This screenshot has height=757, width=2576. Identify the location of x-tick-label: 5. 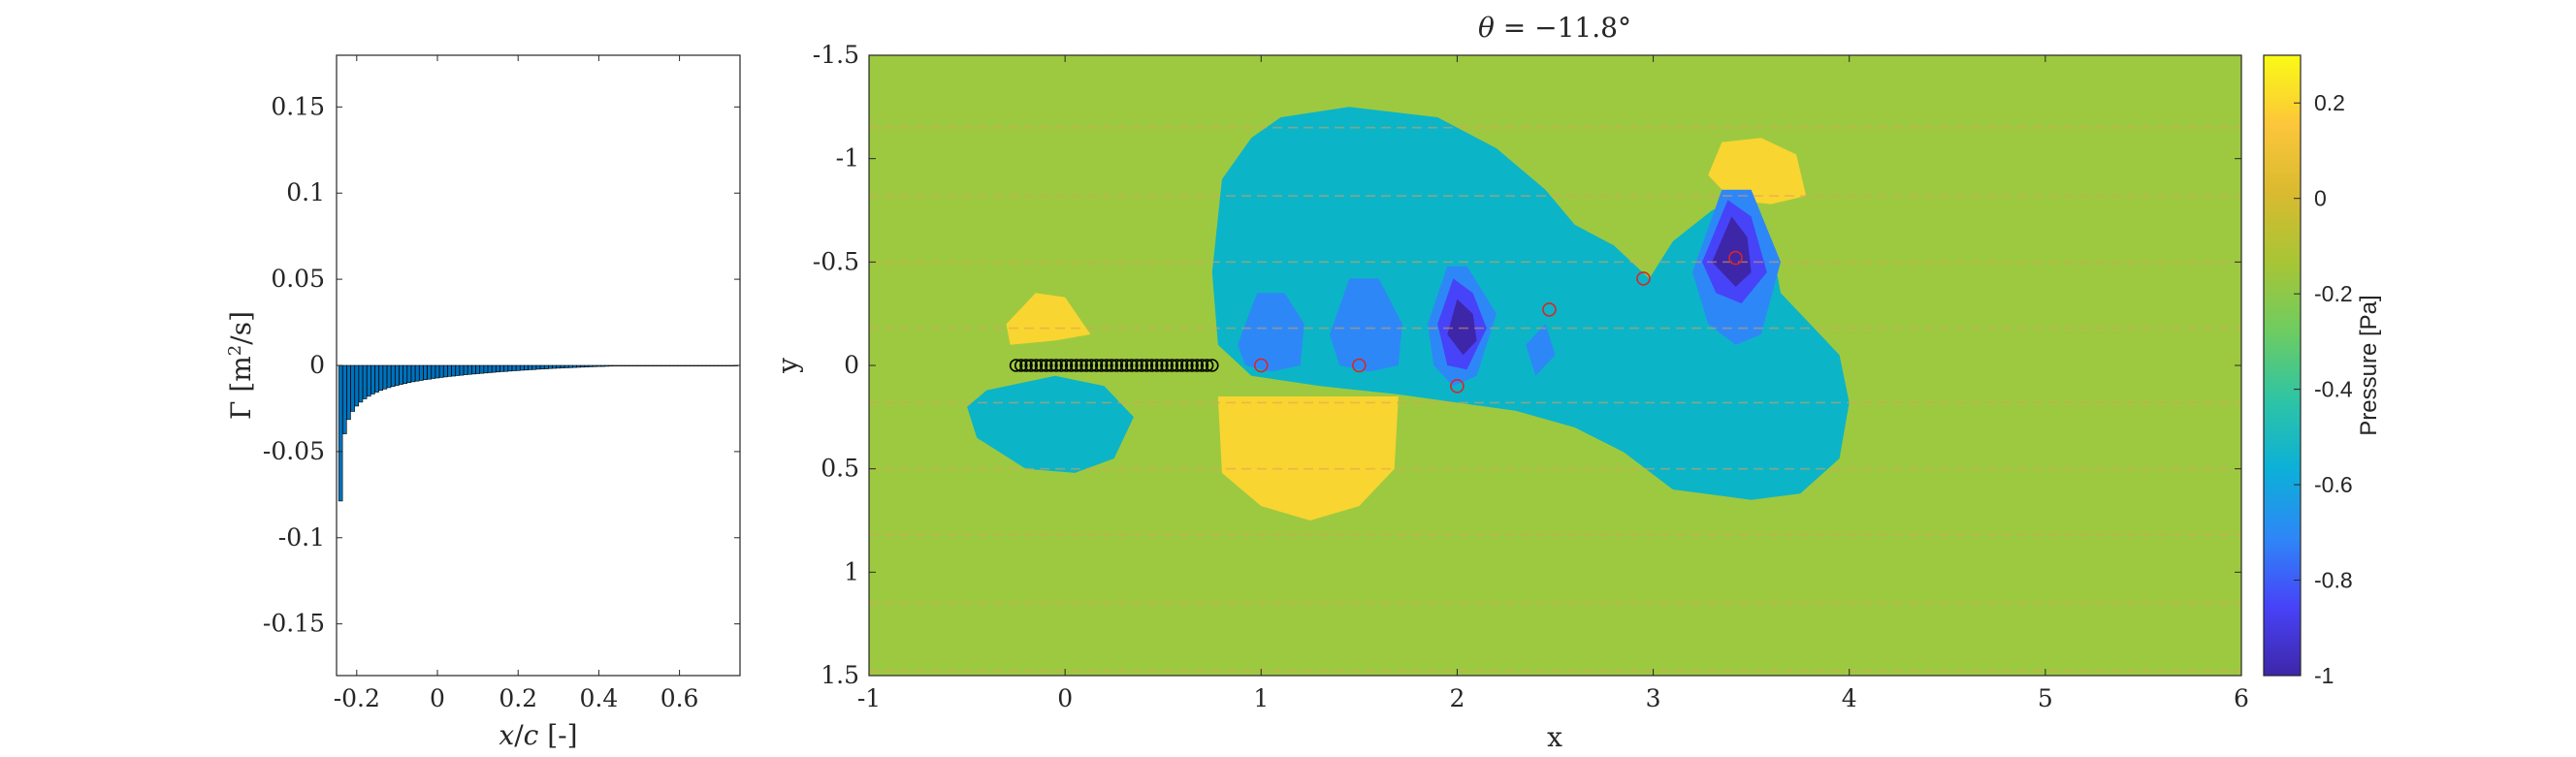
(2045, 698).